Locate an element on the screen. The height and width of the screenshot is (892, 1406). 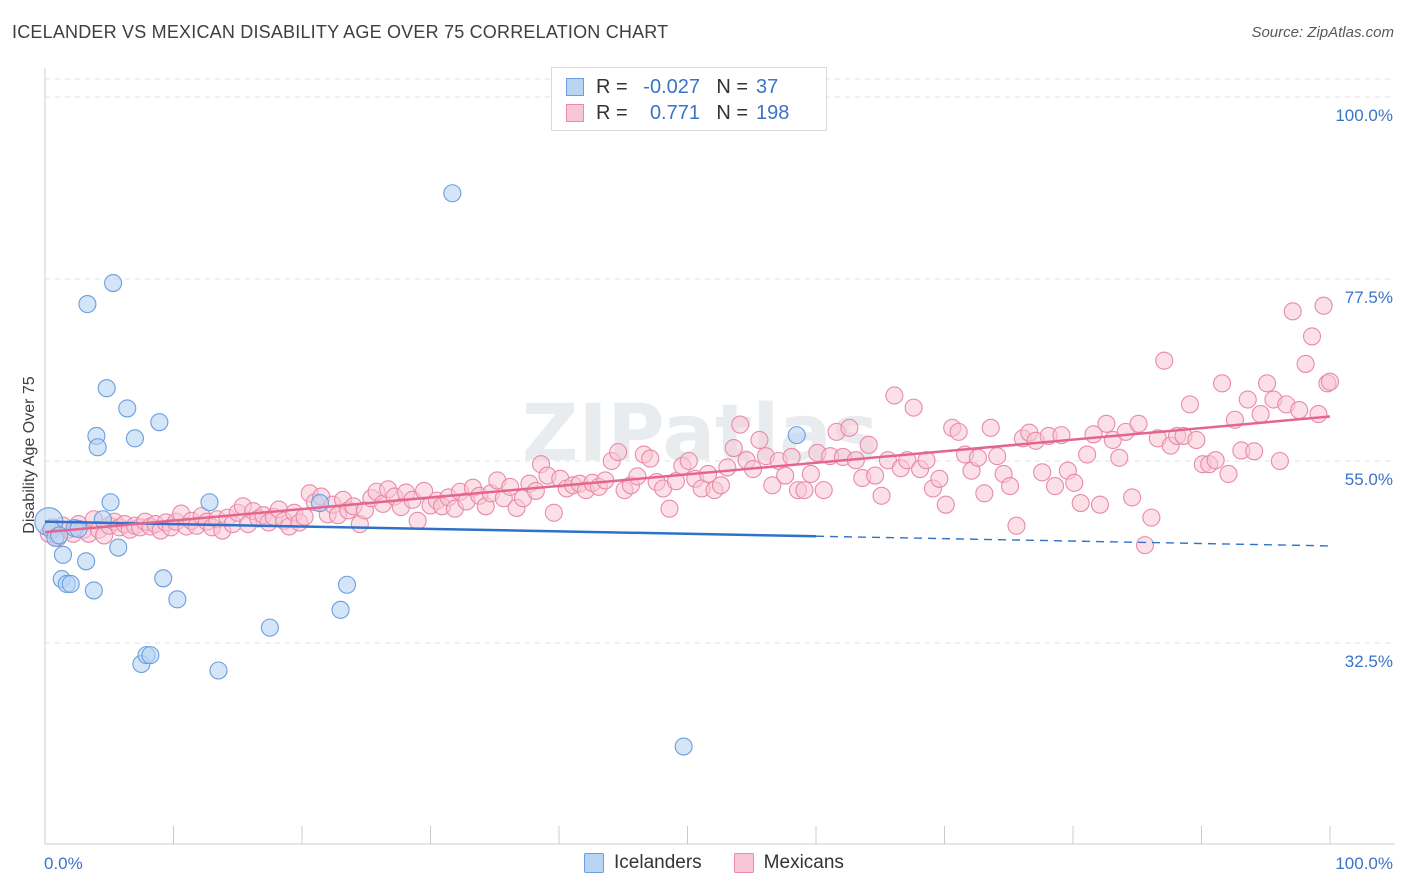
legend-row-icelanders: R = -0.027 N = 37 is located at coordinates (672, 87).